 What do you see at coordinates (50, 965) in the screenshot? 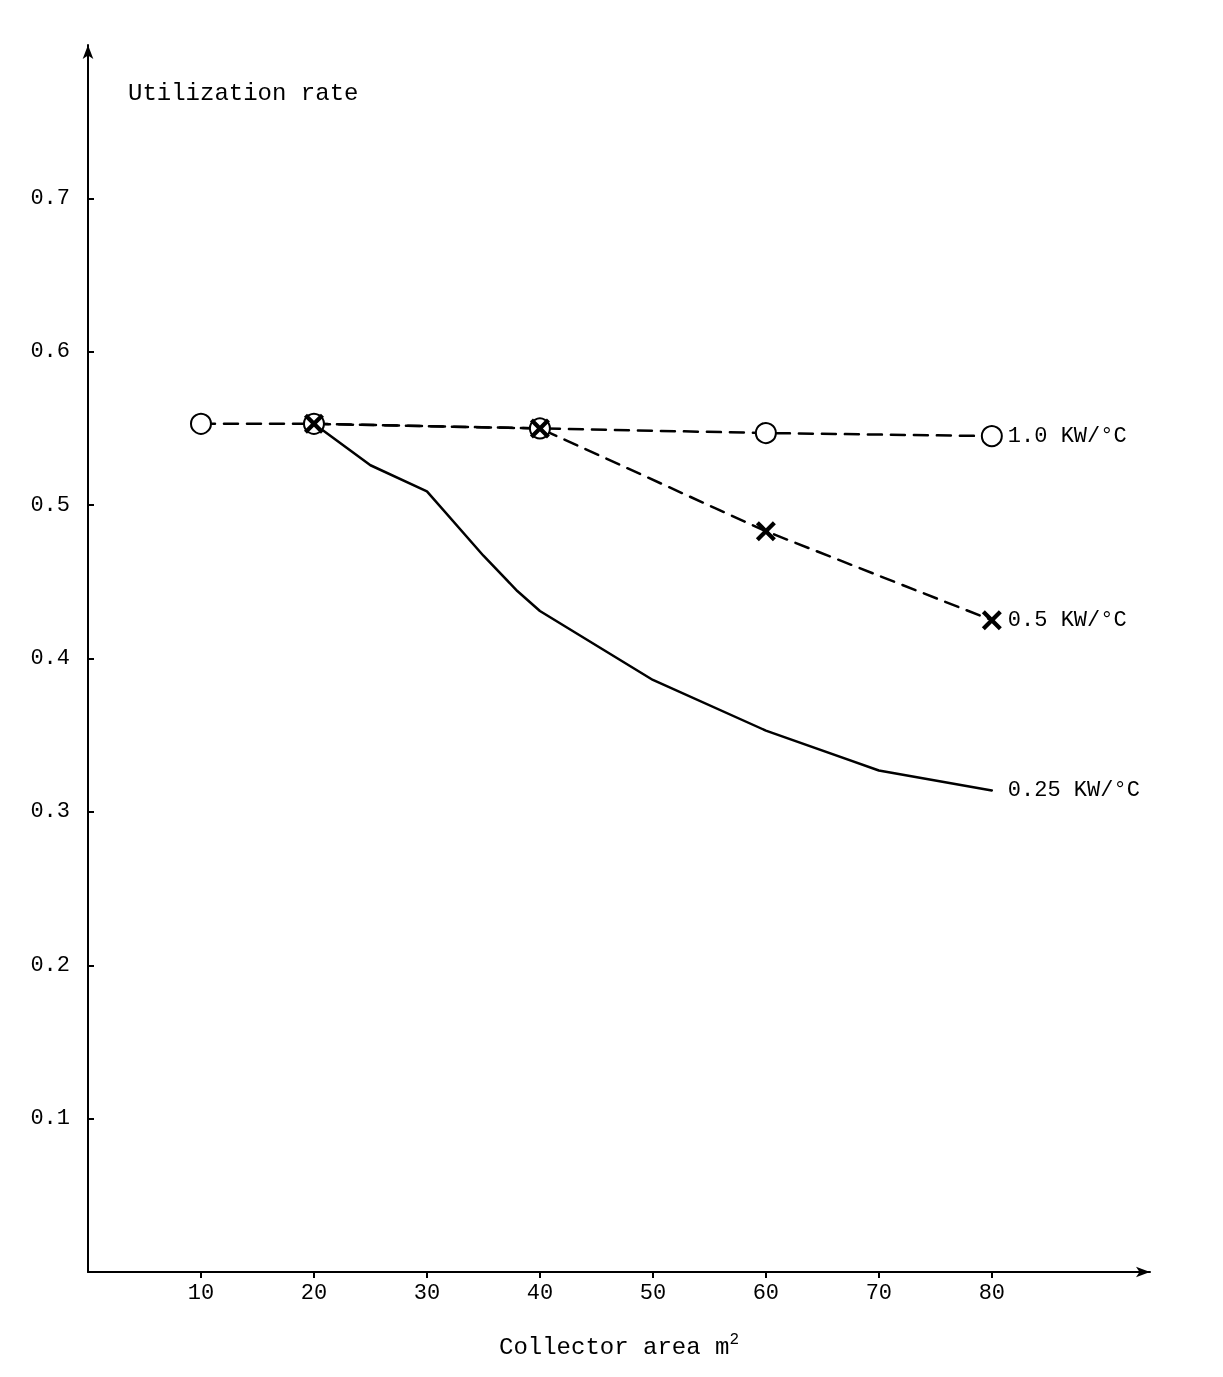
I see `y-tick-label: 0.2` at bounding box center [50, 965].